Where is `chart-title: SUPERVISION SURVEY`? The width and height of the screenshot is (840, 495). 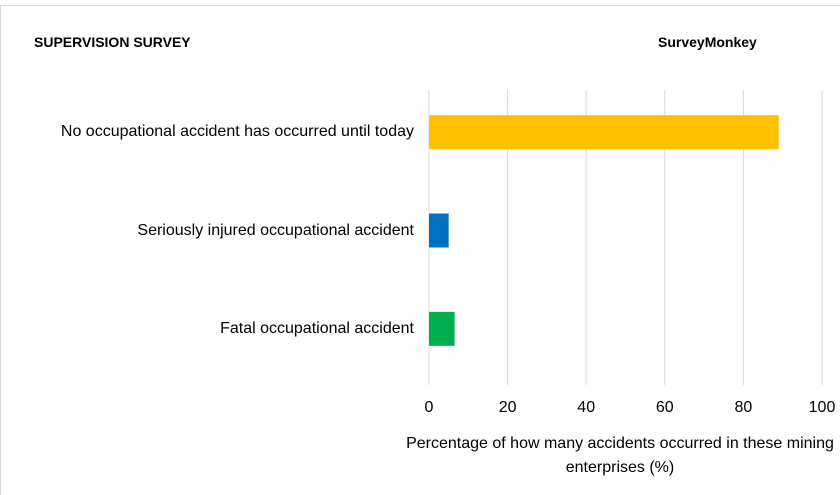
chart-title: SUPERVISION SURVEY is located at coordinates (112, 42).